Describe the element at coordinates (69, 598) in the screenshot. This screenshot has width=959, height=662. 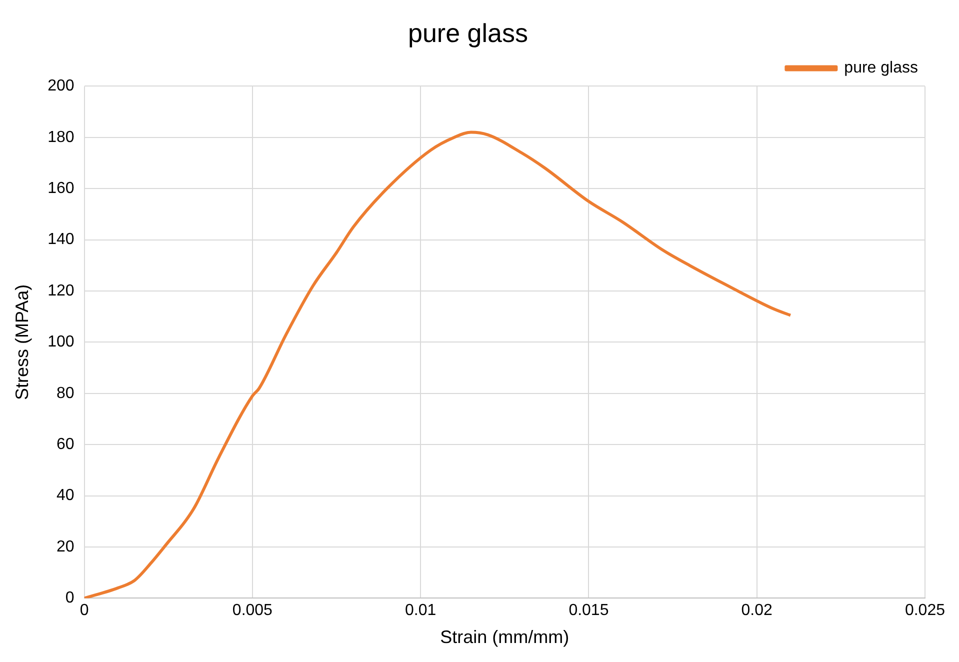
I see `y-tick-label: 0` at that location.